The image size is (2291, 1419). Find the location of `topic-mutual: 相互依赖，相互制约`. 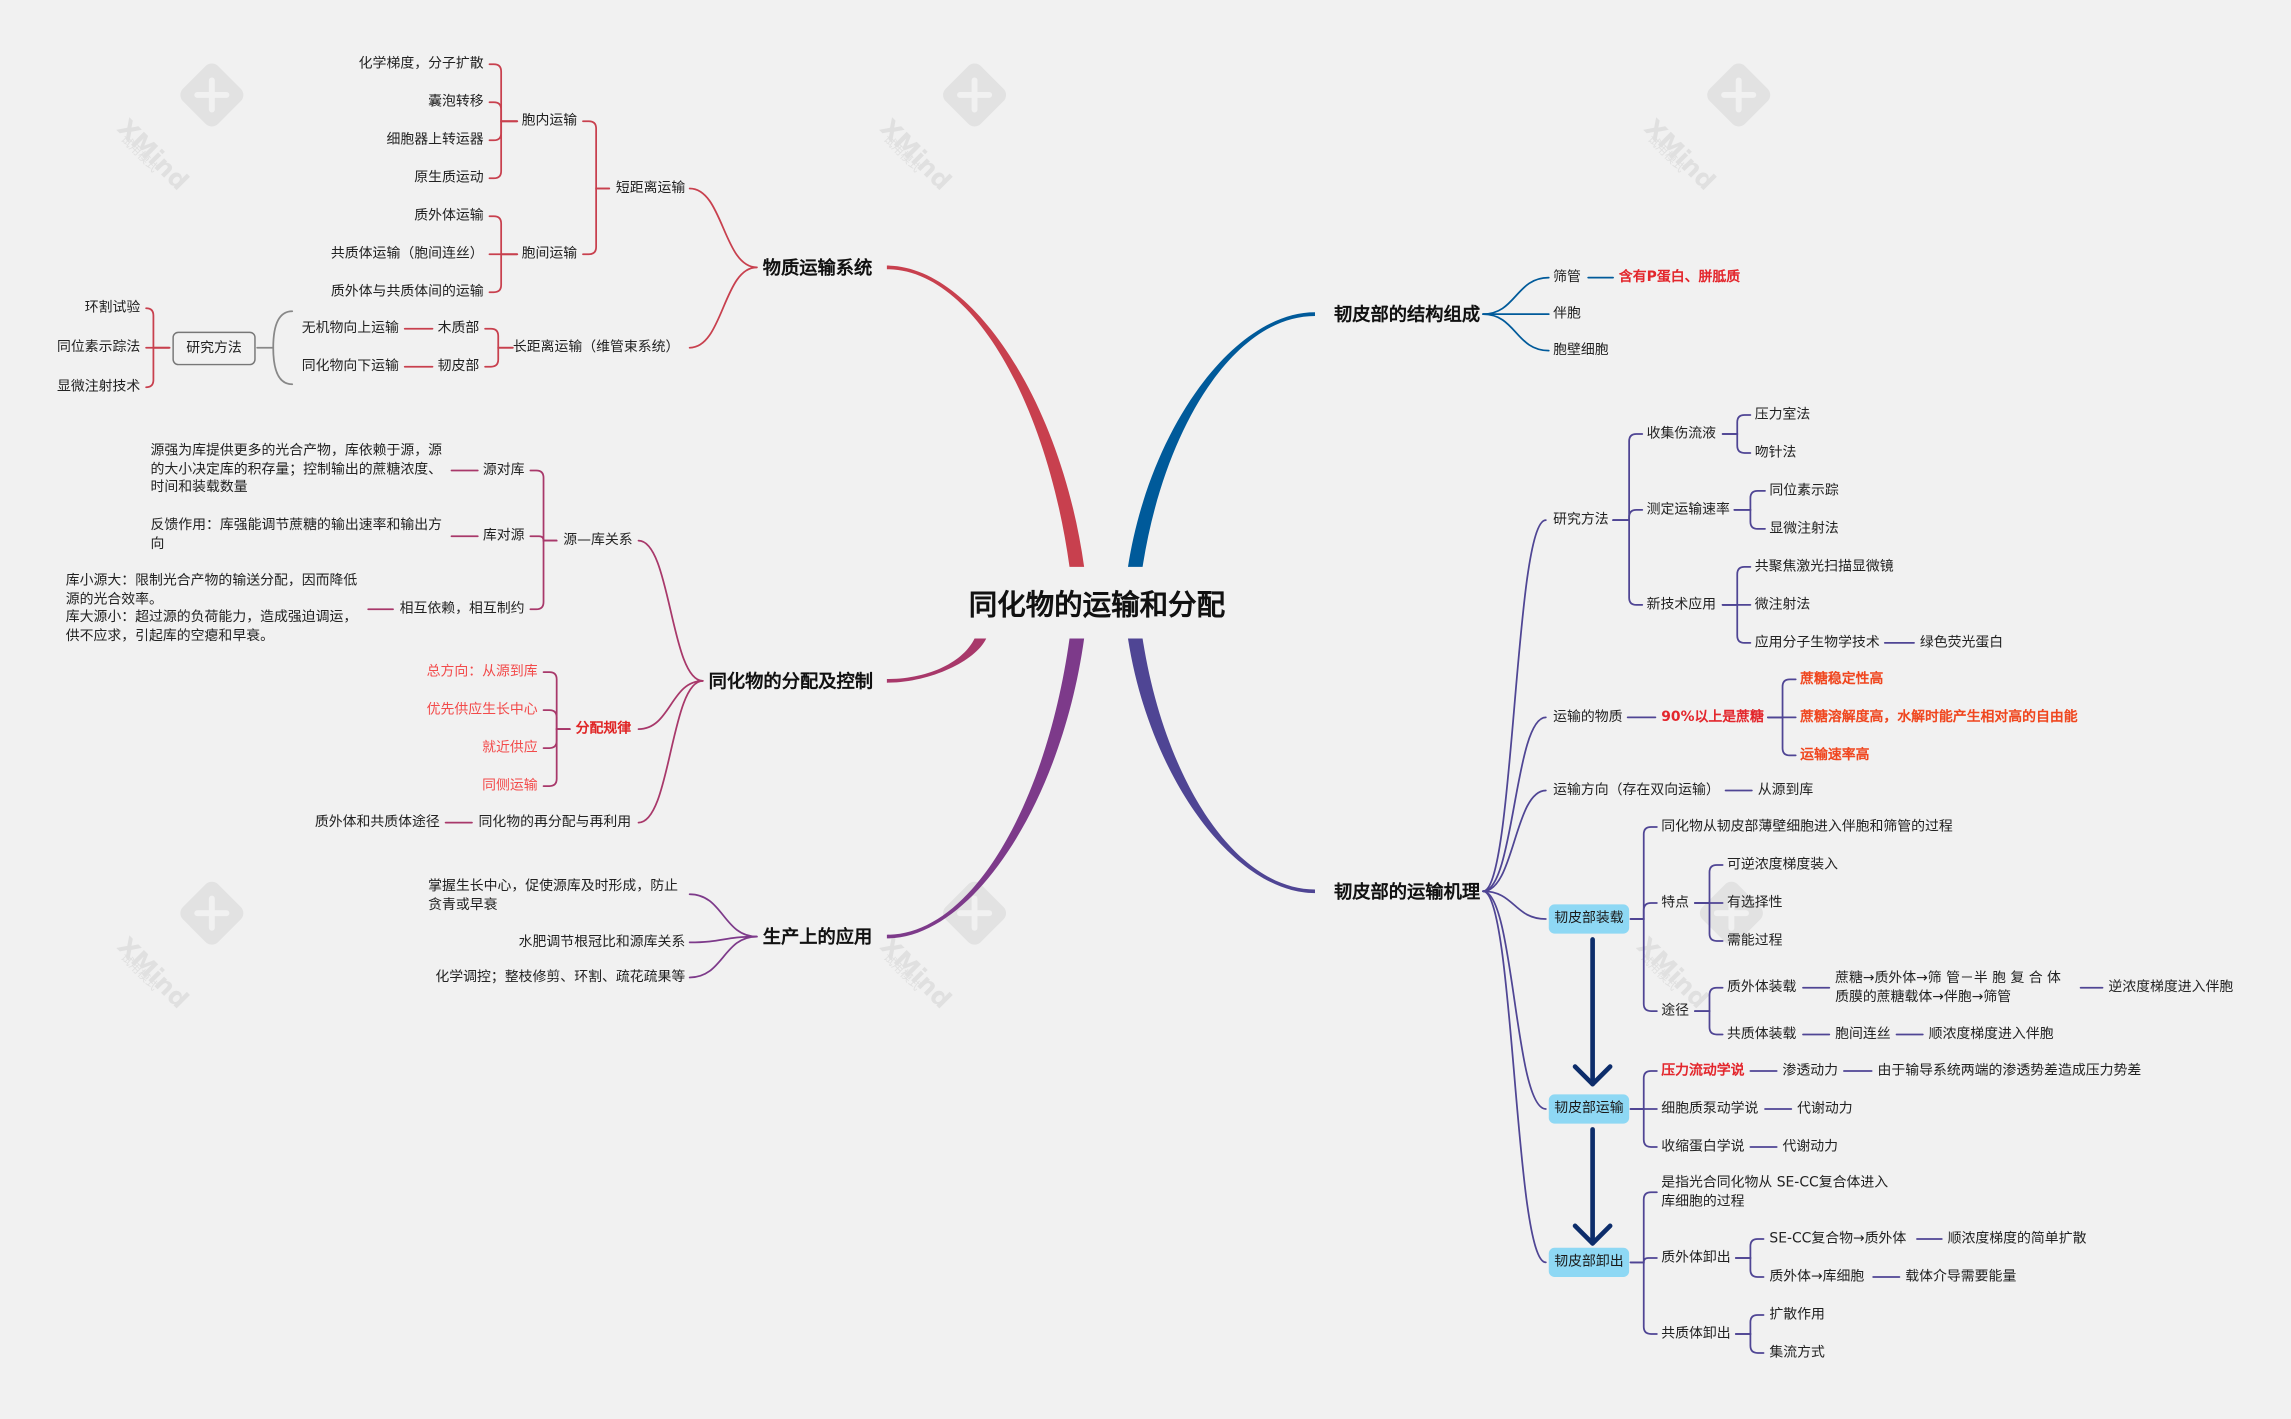

topic-mutual: 相互依赖，相互制约 is located at coordinates (462, 609).